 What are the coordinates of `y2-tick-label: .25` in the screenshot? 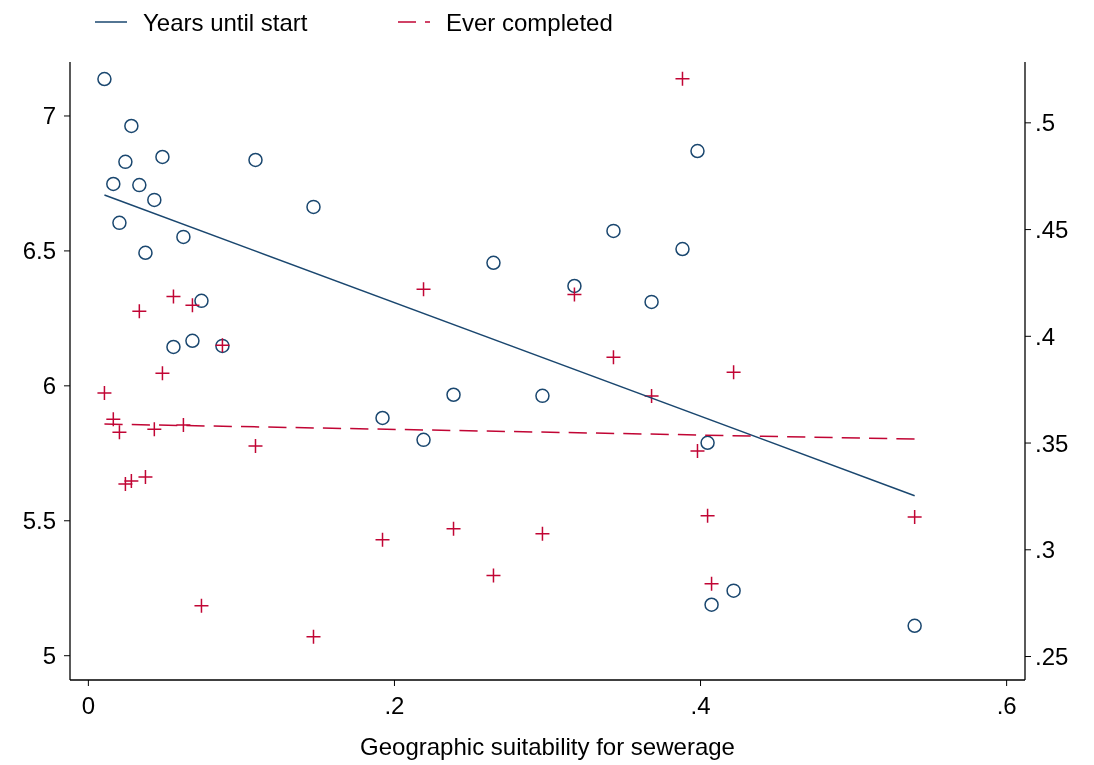 It's located at (1052, 657).